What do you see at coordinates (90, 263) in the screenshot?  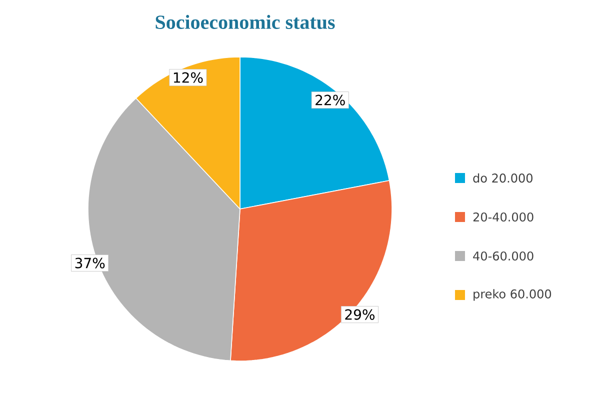 I see `data-label: 37%` at bounding box center [90, 263].